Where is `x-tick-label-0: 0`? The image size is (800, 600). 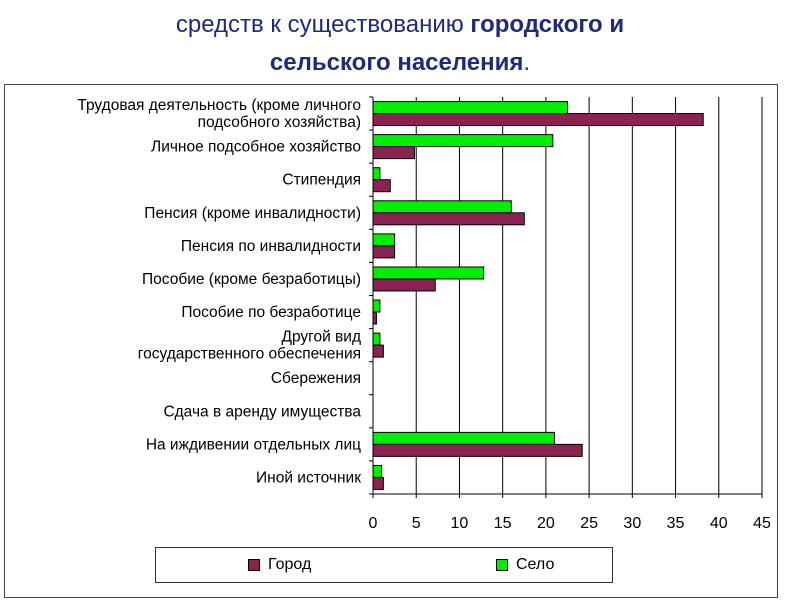 x-tick-label-0: 0 is located at coordinates (373, 523).